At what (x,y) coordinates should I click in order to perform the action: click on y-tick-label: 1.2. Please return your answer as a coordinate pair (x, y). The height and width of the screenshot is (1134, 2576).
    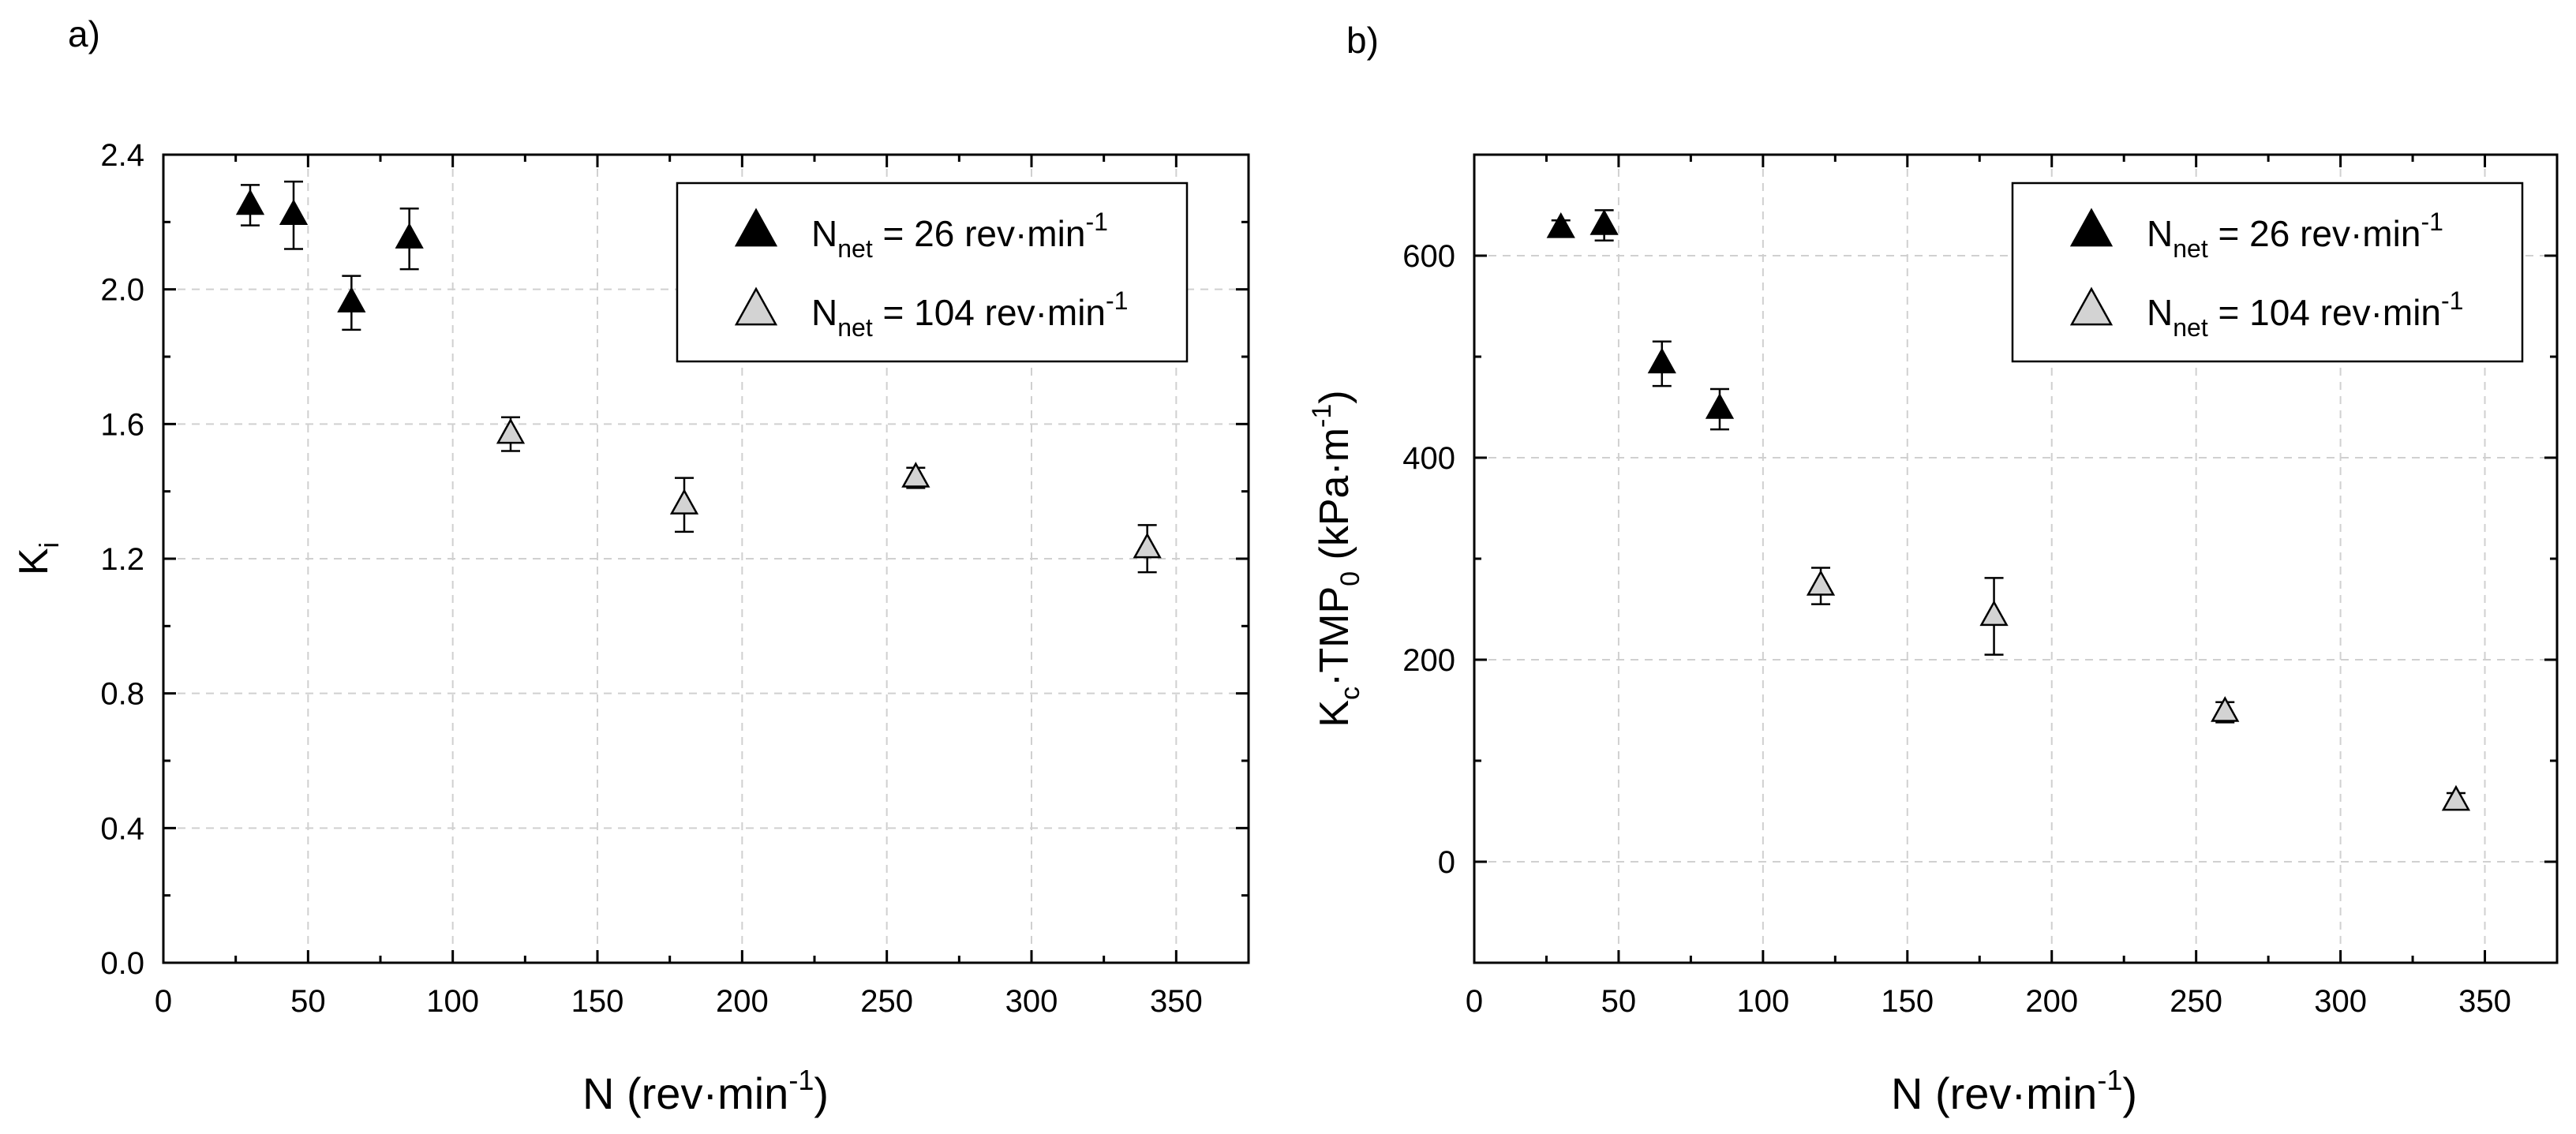
    Looking at the image, I should click on (122, 560).